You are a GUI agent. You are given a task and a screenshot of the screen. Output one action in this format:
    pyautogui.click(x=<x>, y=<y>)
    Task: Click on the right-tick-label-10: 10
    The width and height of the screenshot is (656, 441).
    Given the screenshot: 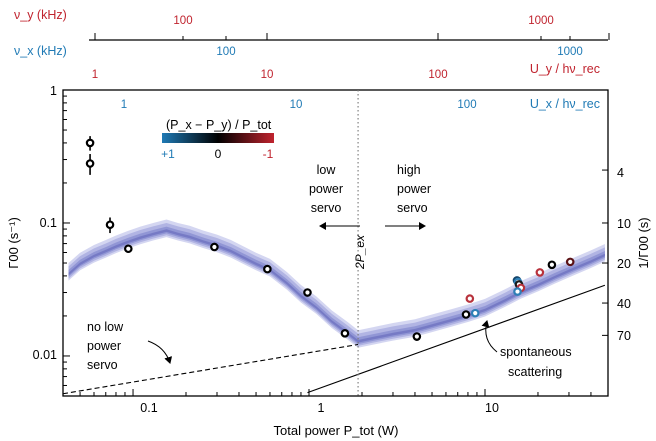 What is the action you would take?
    pyautogui.click(x=624, y=224)
    